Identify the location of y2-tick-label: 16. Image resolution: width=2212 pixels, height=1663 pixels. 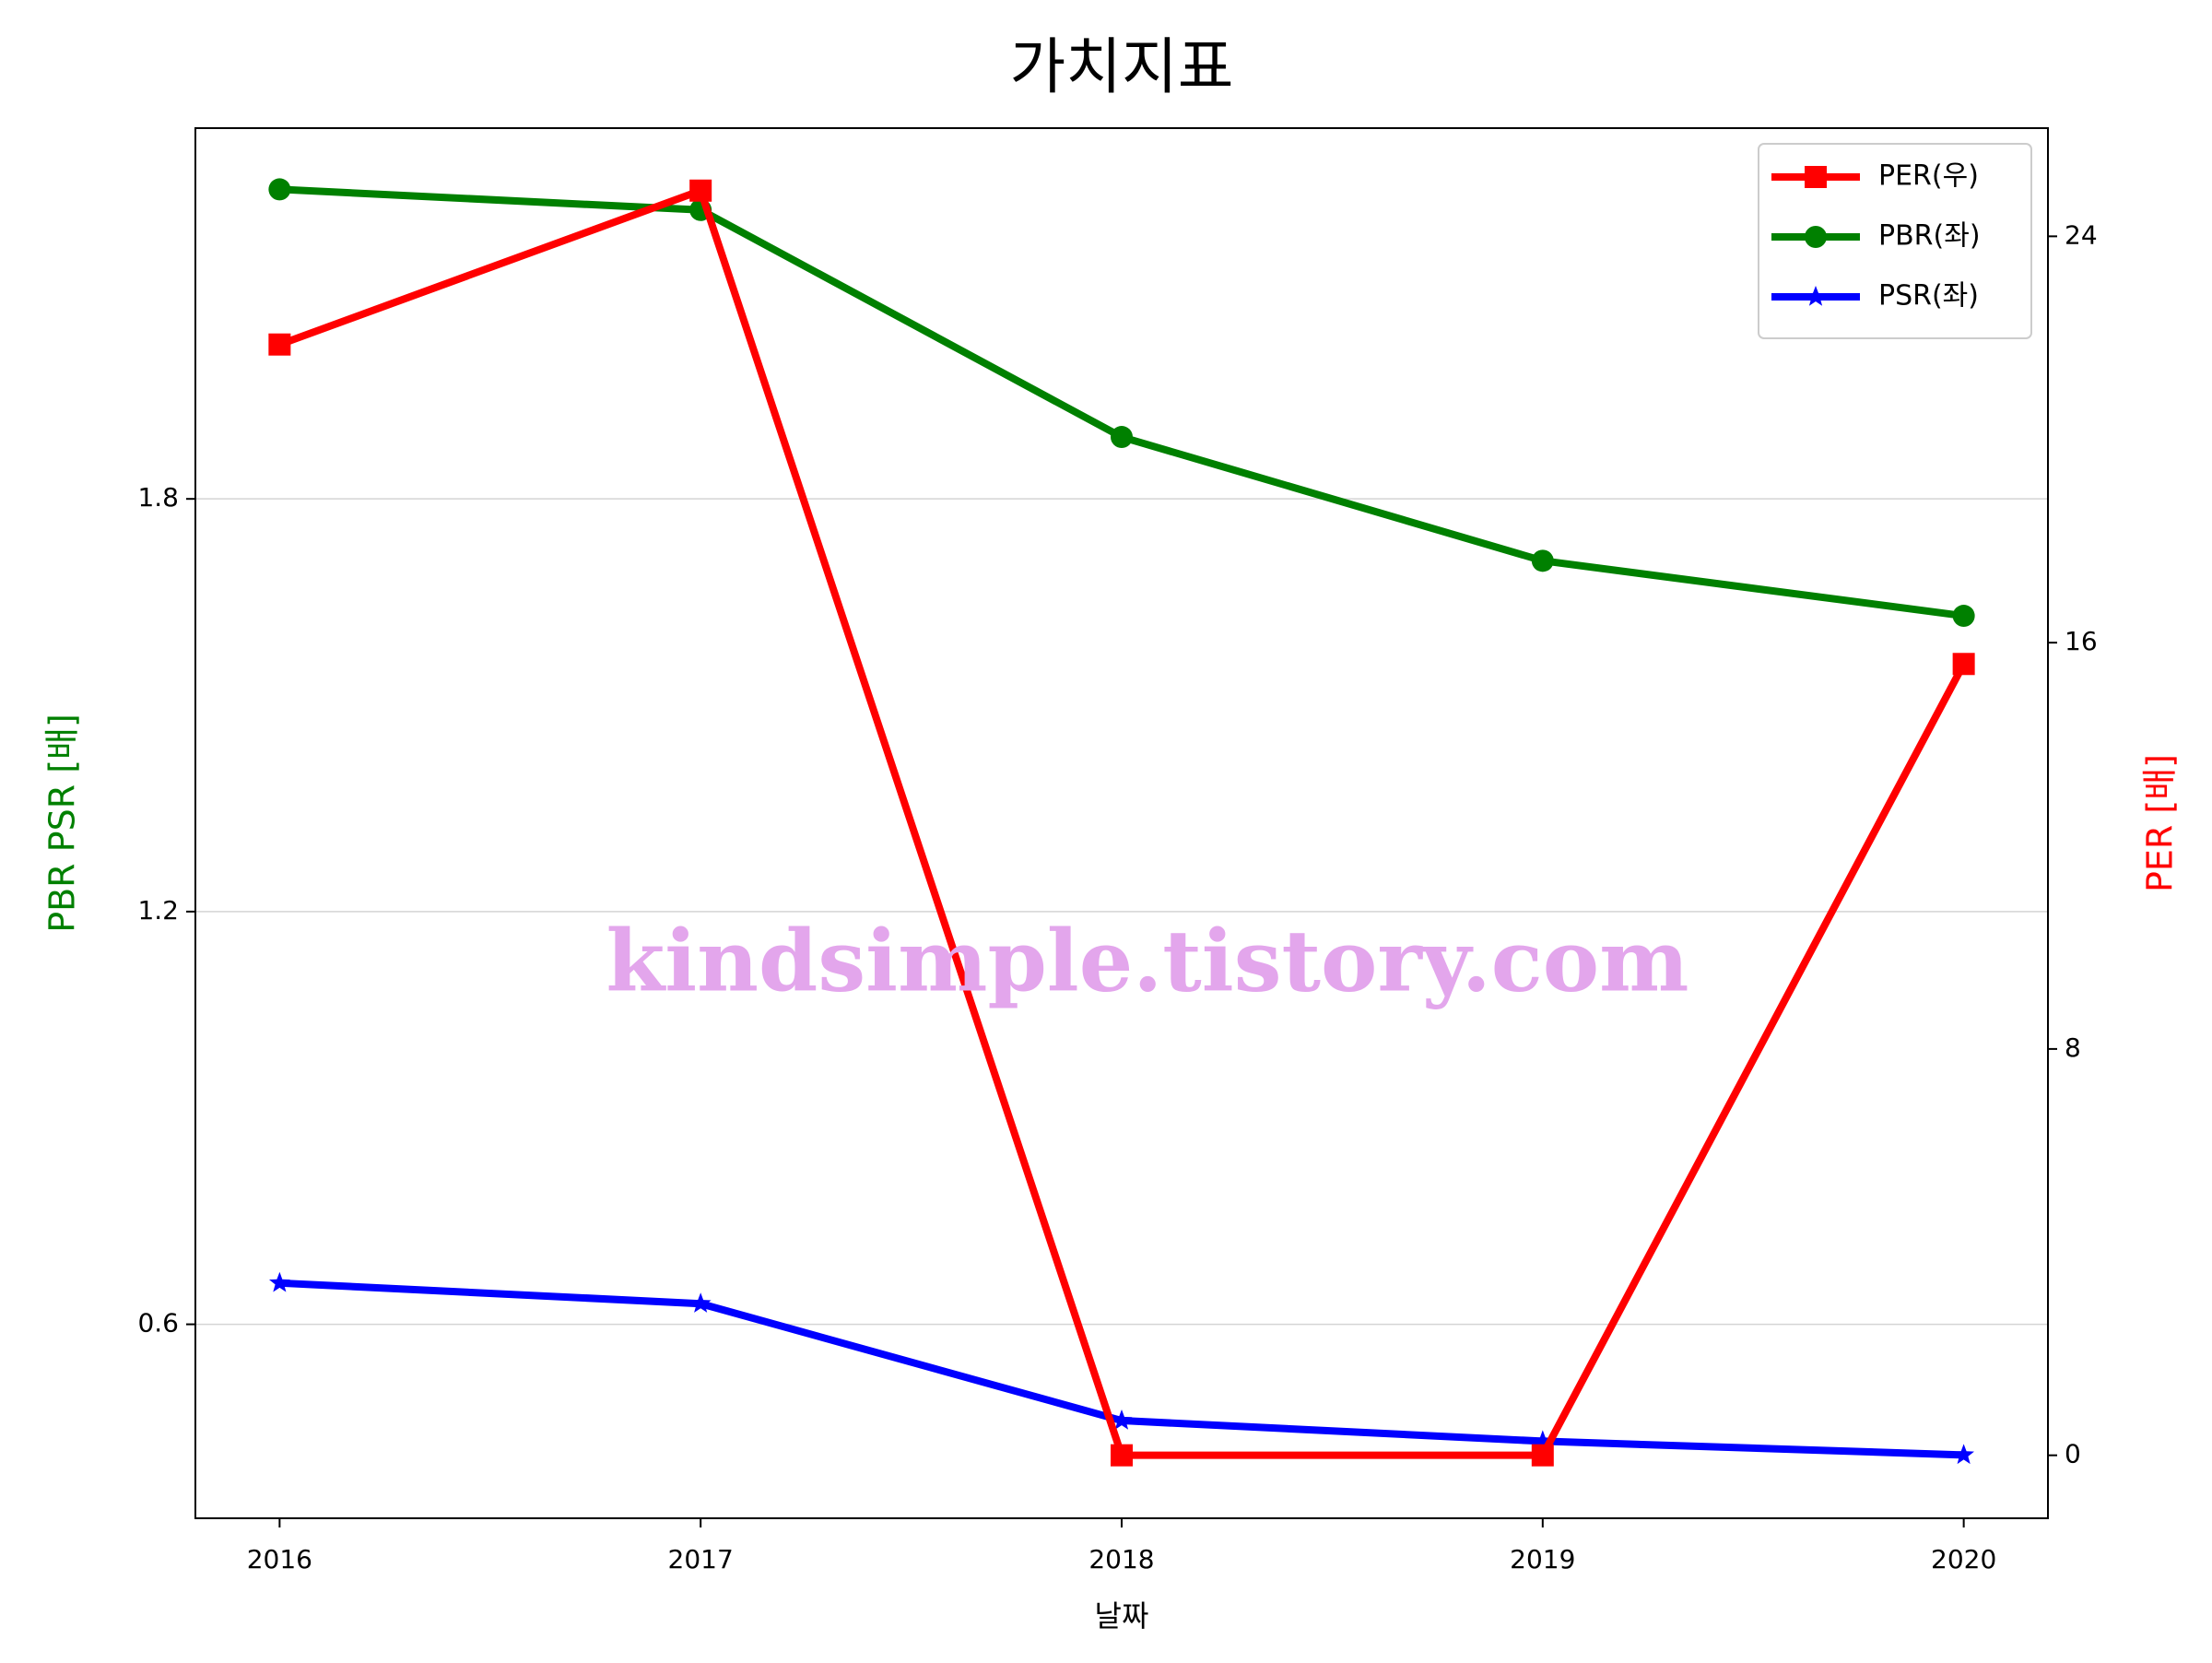
(2081, 641).